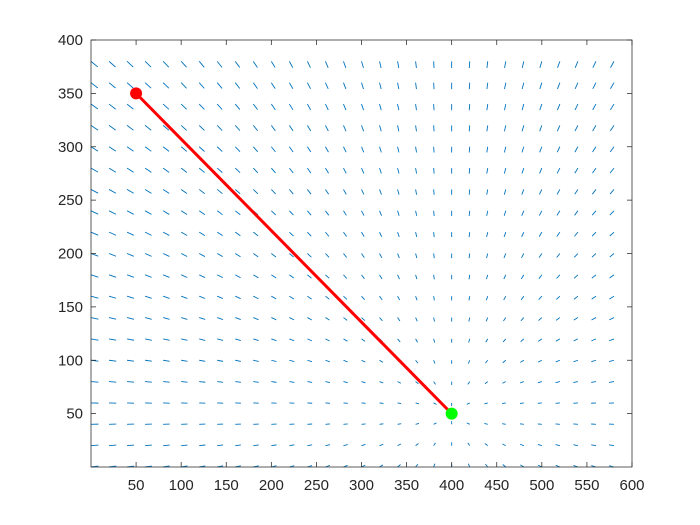 This screenshot has width=700, height=525. I want to click on x-tick-label: 100, so click(181, 485).